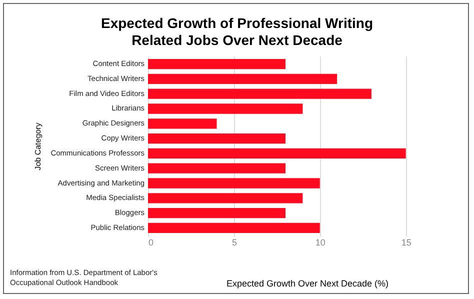 This screenshot has width=474, height=299. I want to click on x-tick-label: 15, so click(406, 243).